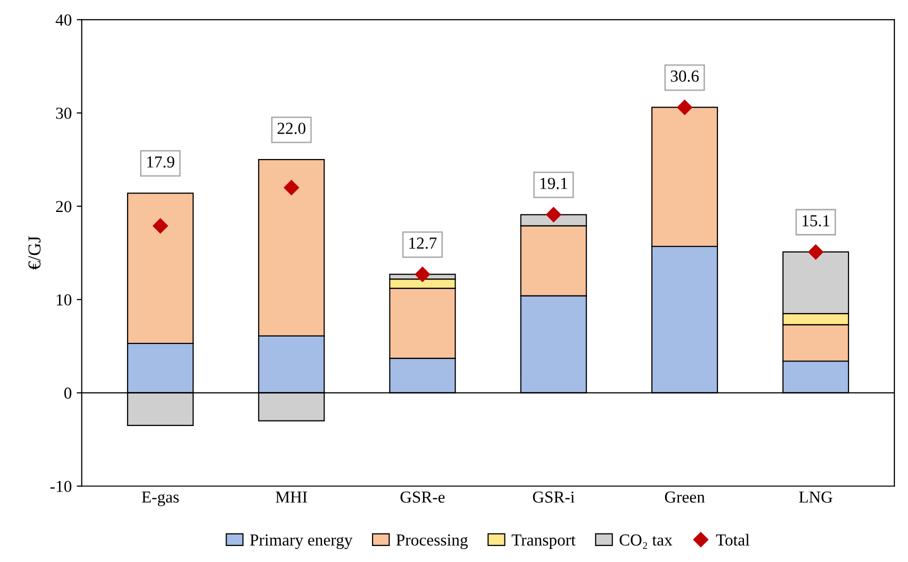  What do you see at coordinates (815, 497) in the screenshot?
I see `x-tick-label: LNG` at bounding box center [815, 497].